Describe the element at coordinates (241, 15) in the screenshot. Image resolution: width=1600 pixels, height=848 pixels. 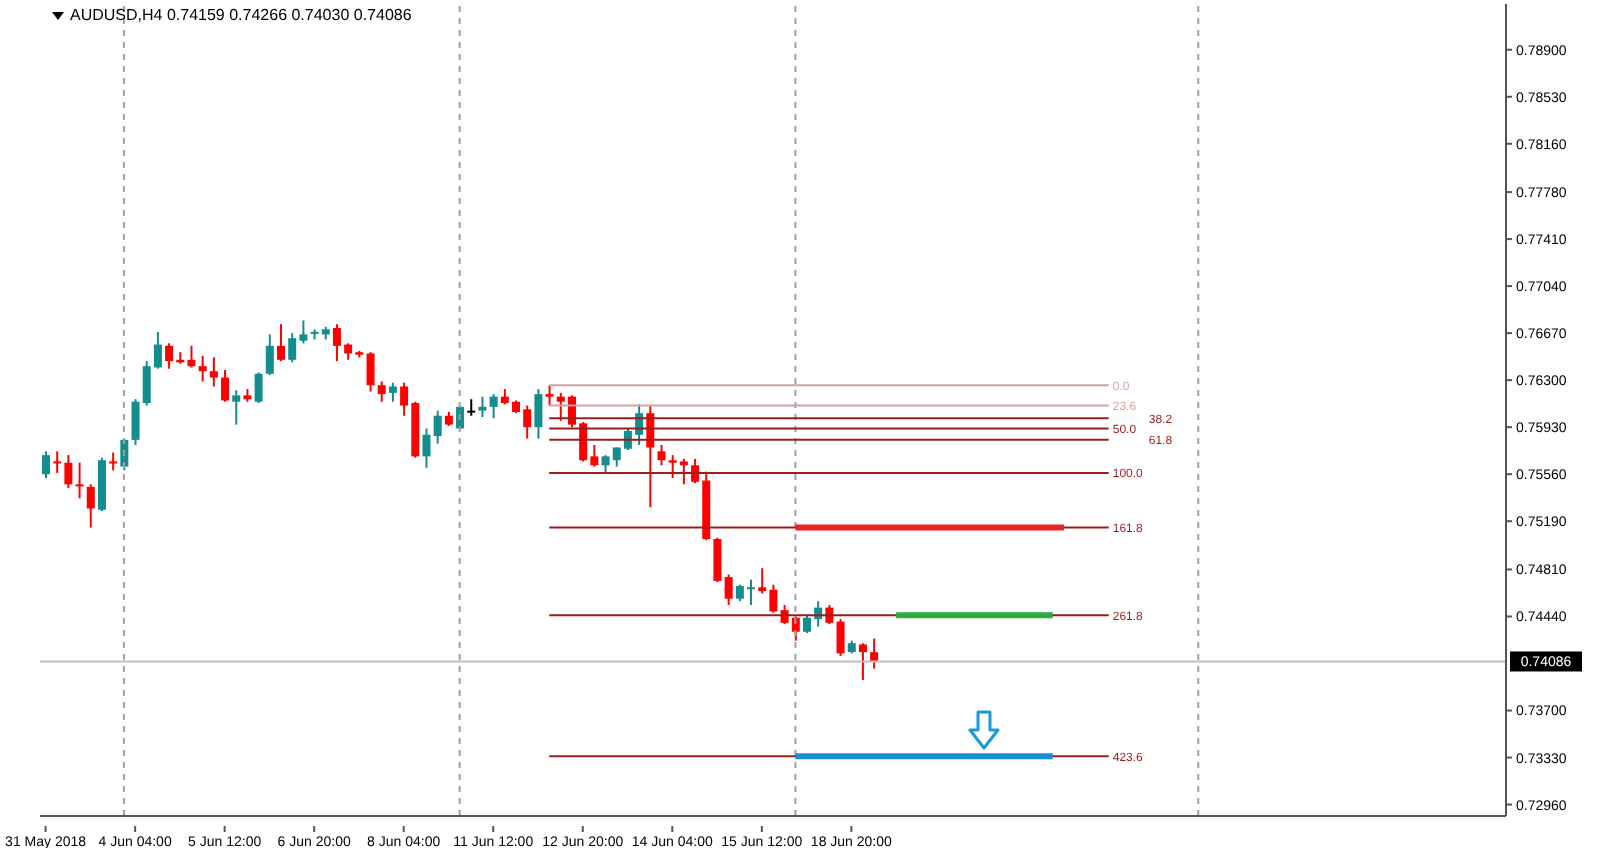
I see `chart-title: AUDUSD,H4 0.74159 0.74266 0.74030 0.74086` at that location.